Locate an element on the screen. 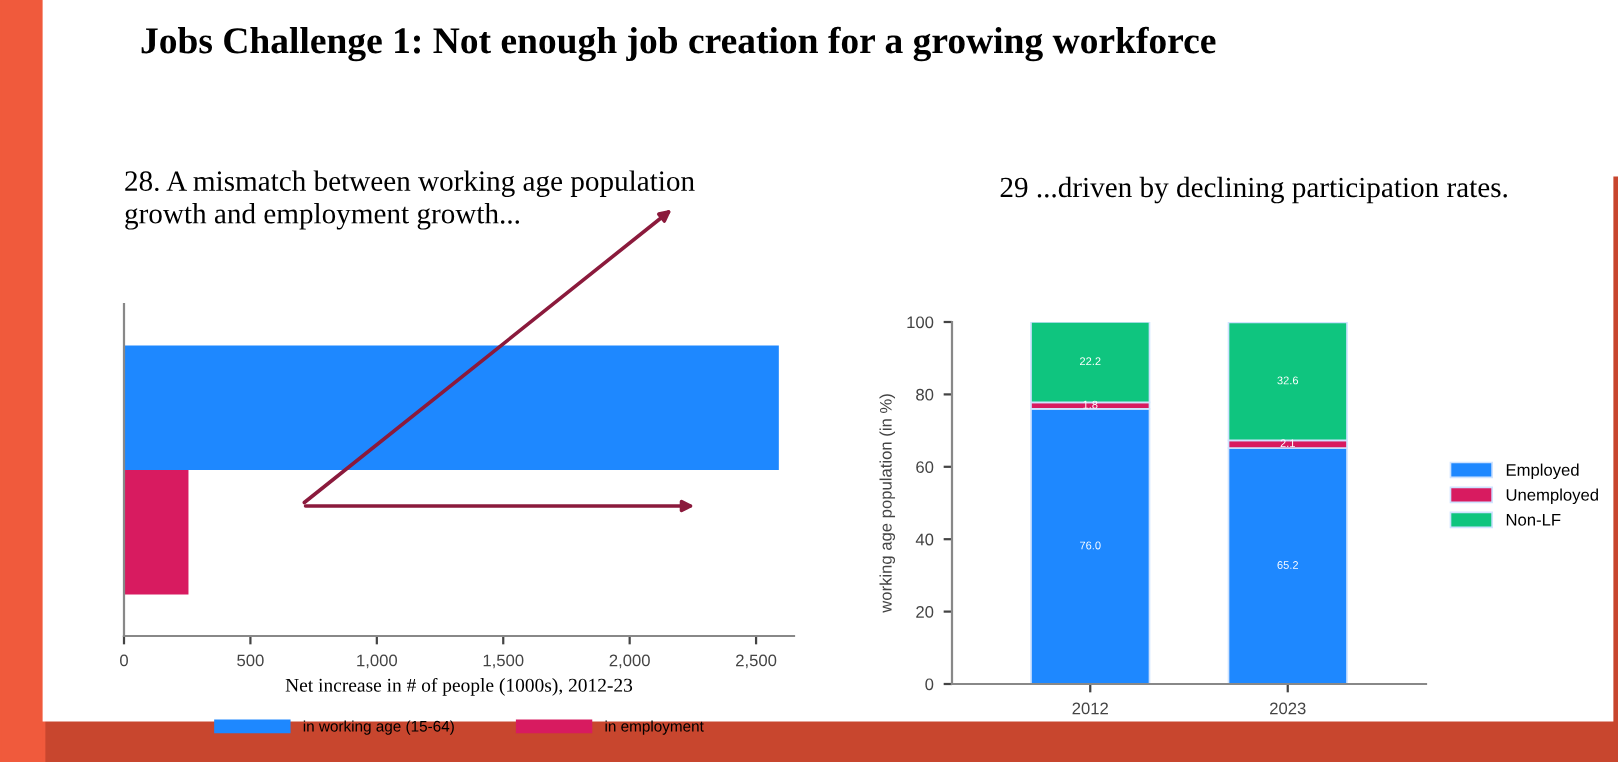  y-tick-label: 40 is located at coordinates (924, 539).